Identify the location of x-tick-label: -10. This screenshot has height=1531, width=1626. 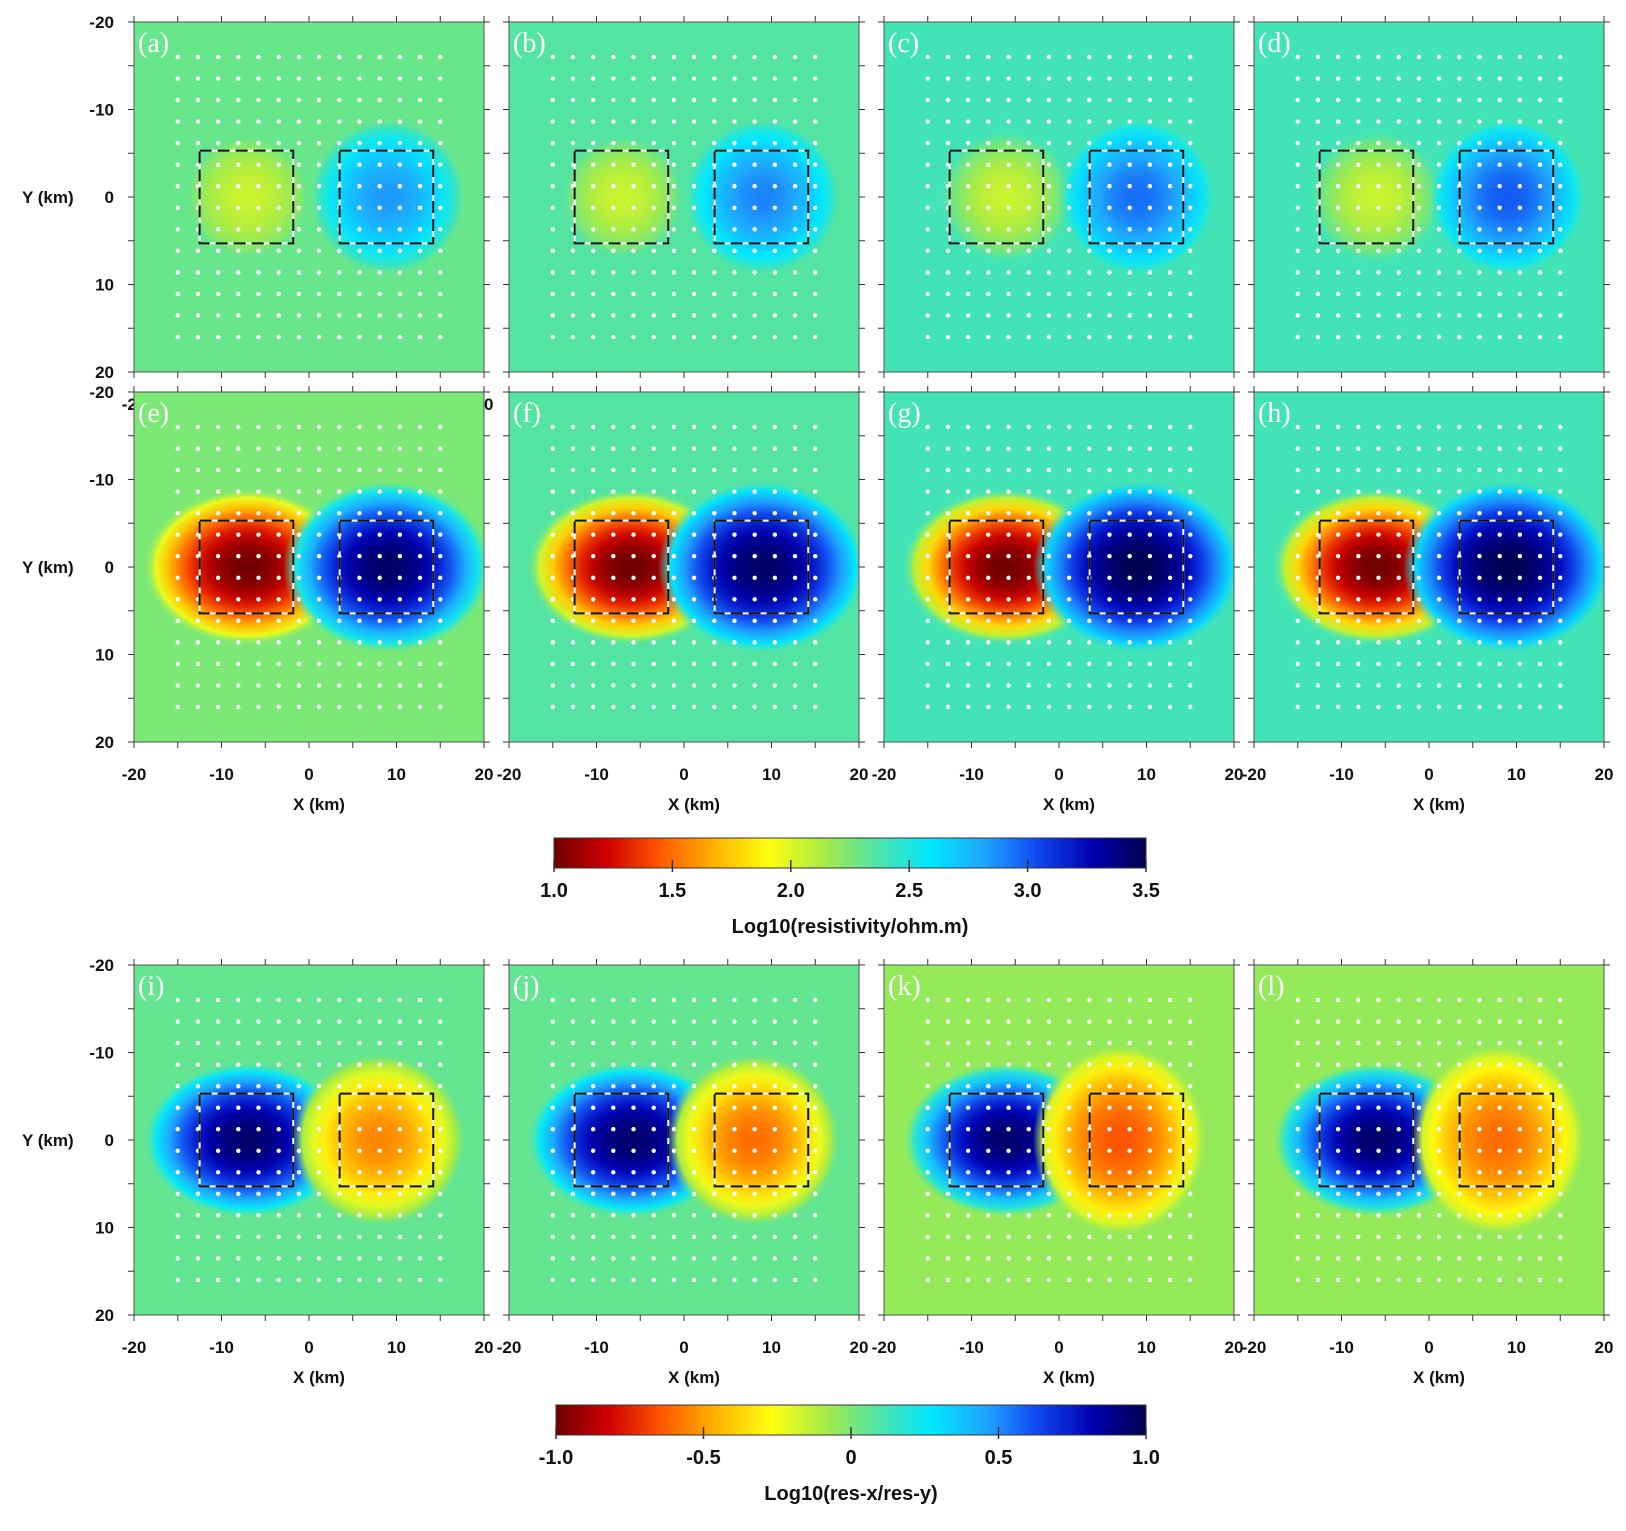
(1341, 1347).